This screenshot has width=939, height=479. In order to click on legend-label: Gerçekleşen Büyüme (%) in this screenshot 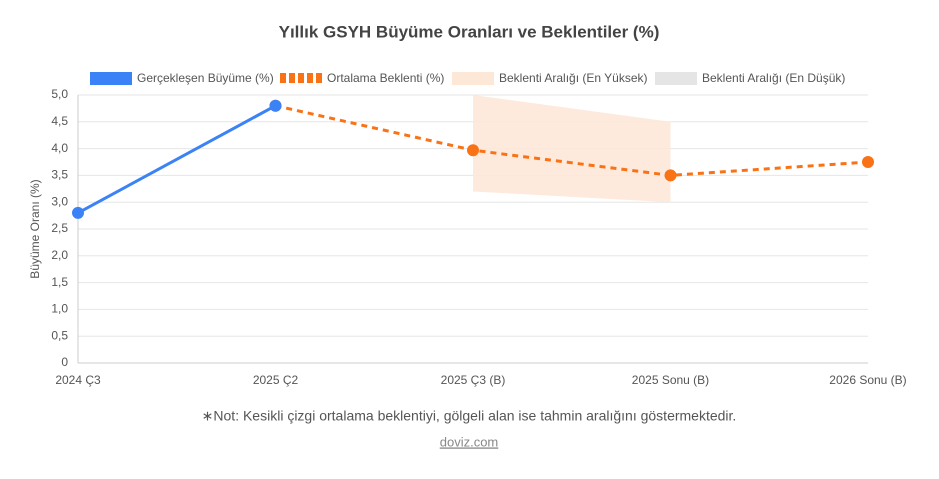, I will do `click(205, 78)`.